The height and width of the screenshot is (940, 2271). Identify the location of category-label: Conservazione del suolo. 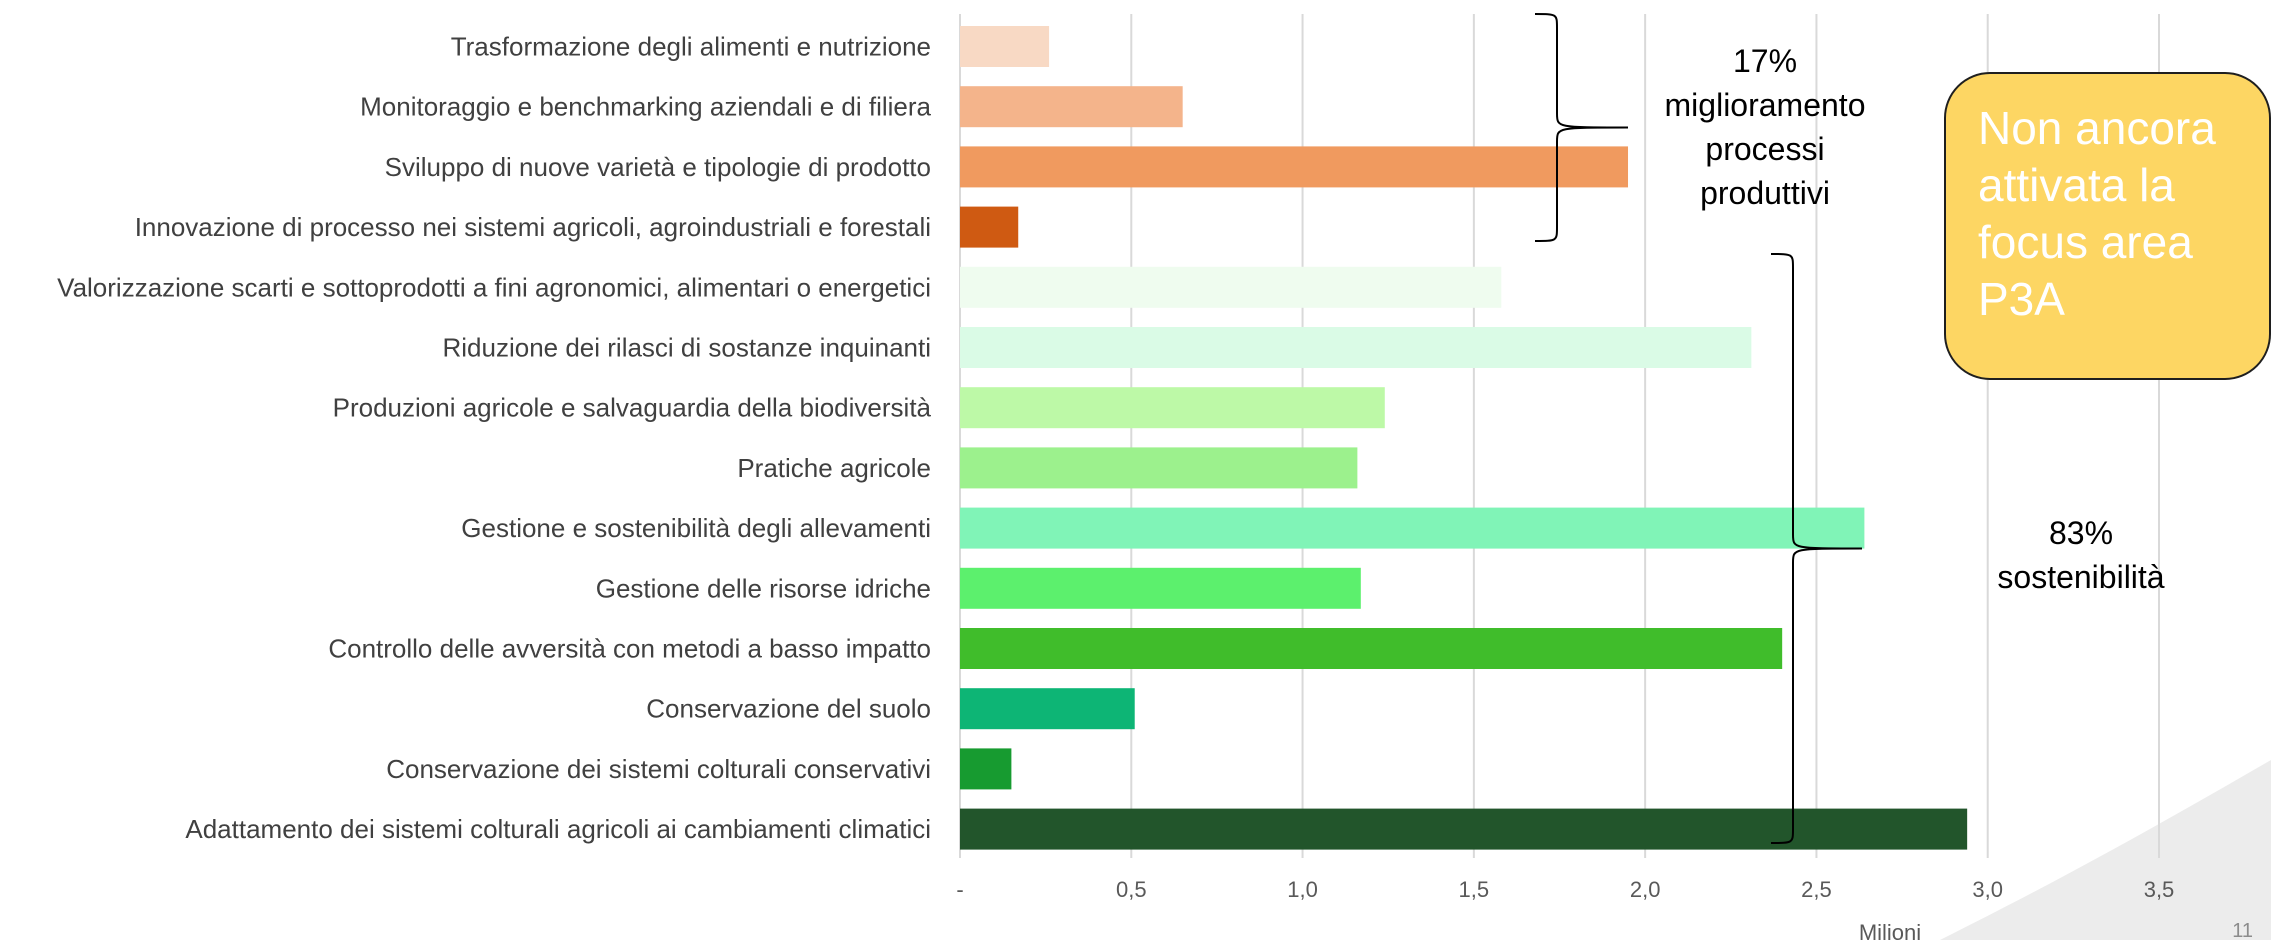
(788, 709).